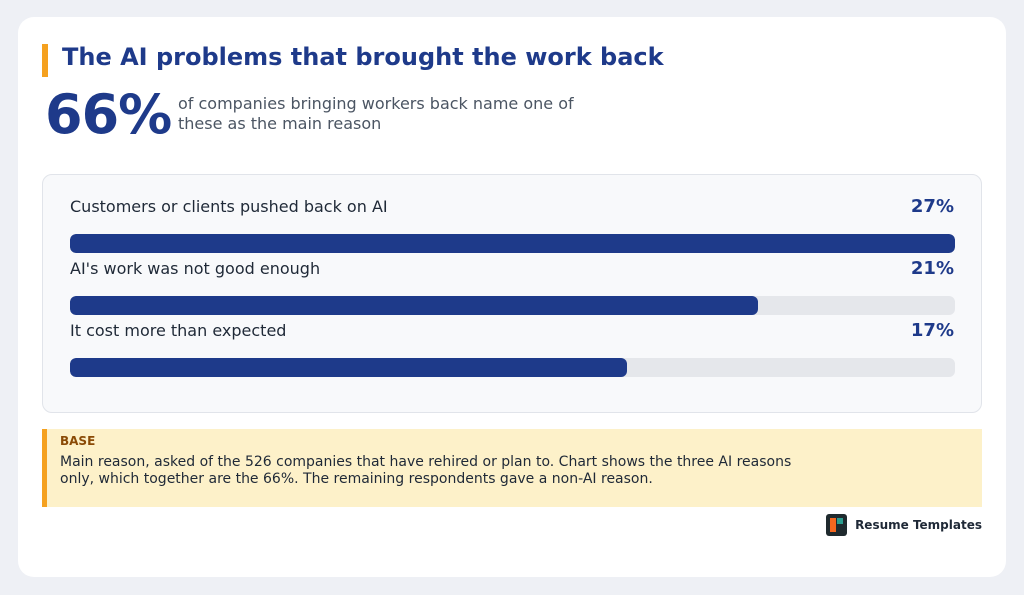 This screenshot has width=1024, height=595. What do you see at coordinates (45, 60) in the screenshot?
I see `title-accent-bar` at bounding box center [45, 60].